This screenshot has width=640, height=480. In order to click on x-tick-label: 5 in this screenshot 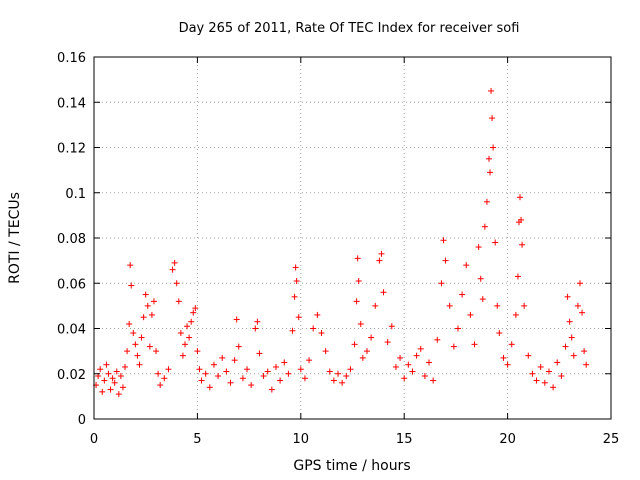, I will do `click(197, 439)`.